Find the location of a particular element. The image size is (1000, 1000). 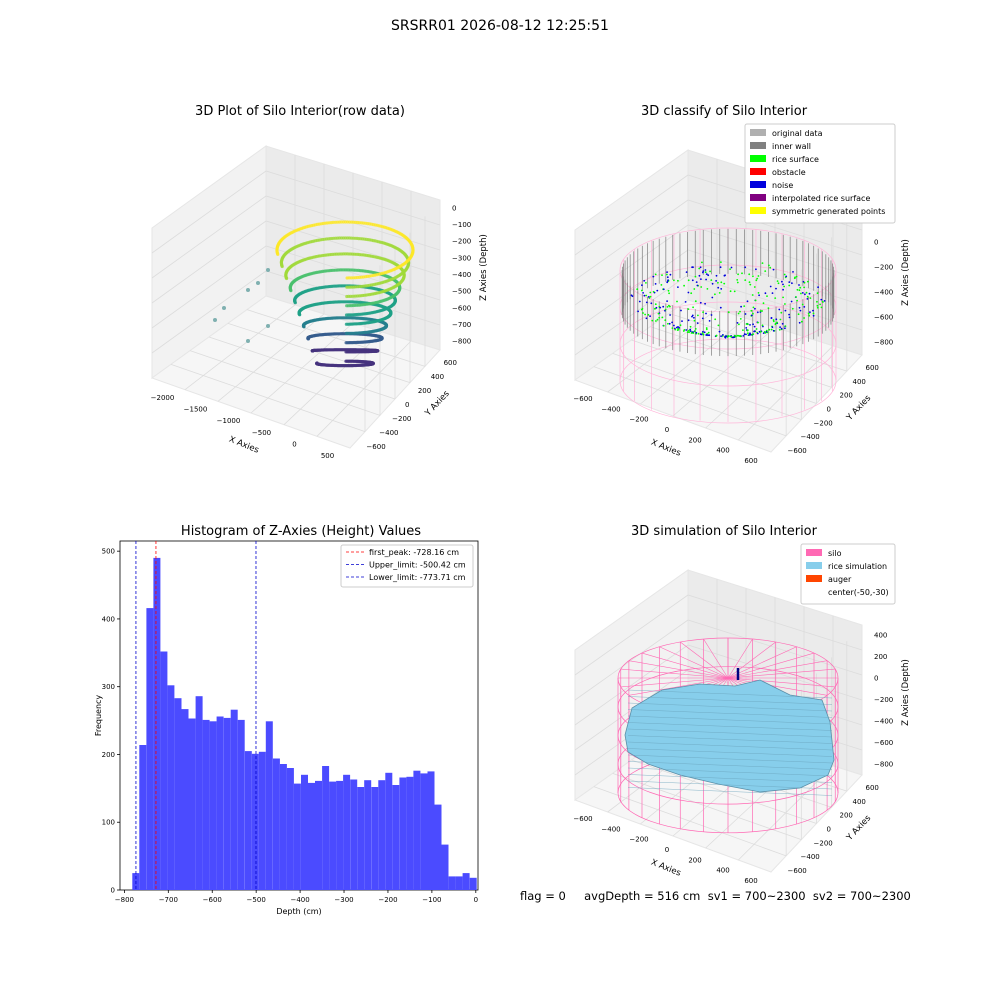

p4-rice-surface is located at coordinates (729, 736).